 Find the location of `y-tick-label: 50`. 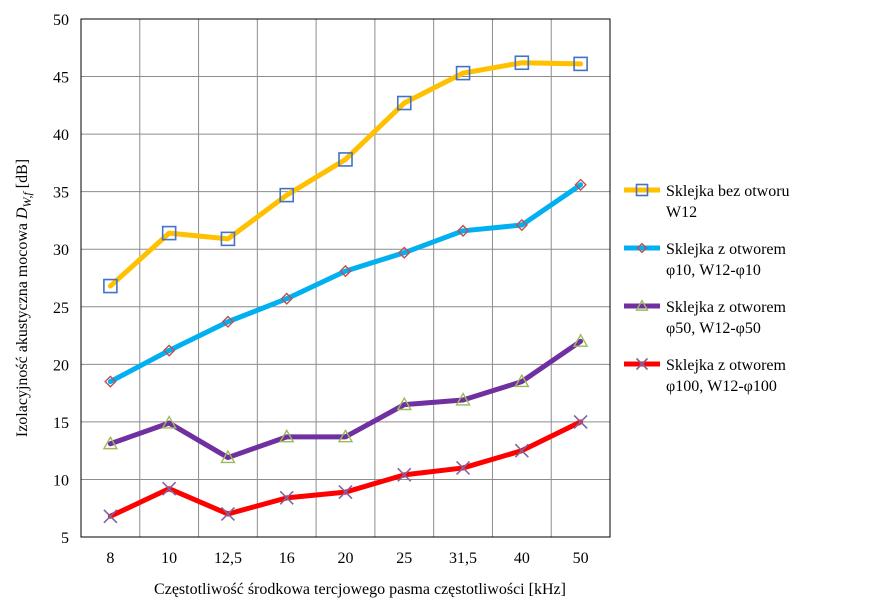

y-tick-label: 50 is located at coordinates (61, 20).